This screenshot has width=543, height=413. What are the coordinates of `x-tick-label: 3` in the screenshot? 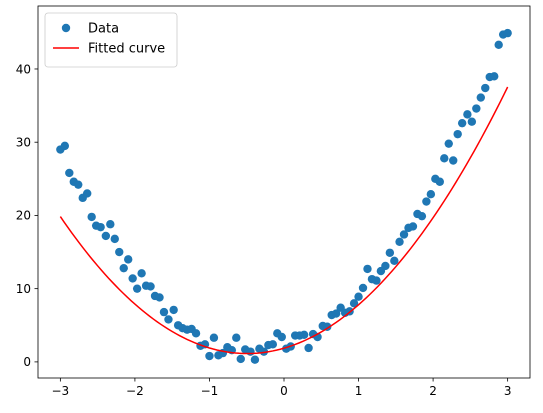 It's located at (508, 391).